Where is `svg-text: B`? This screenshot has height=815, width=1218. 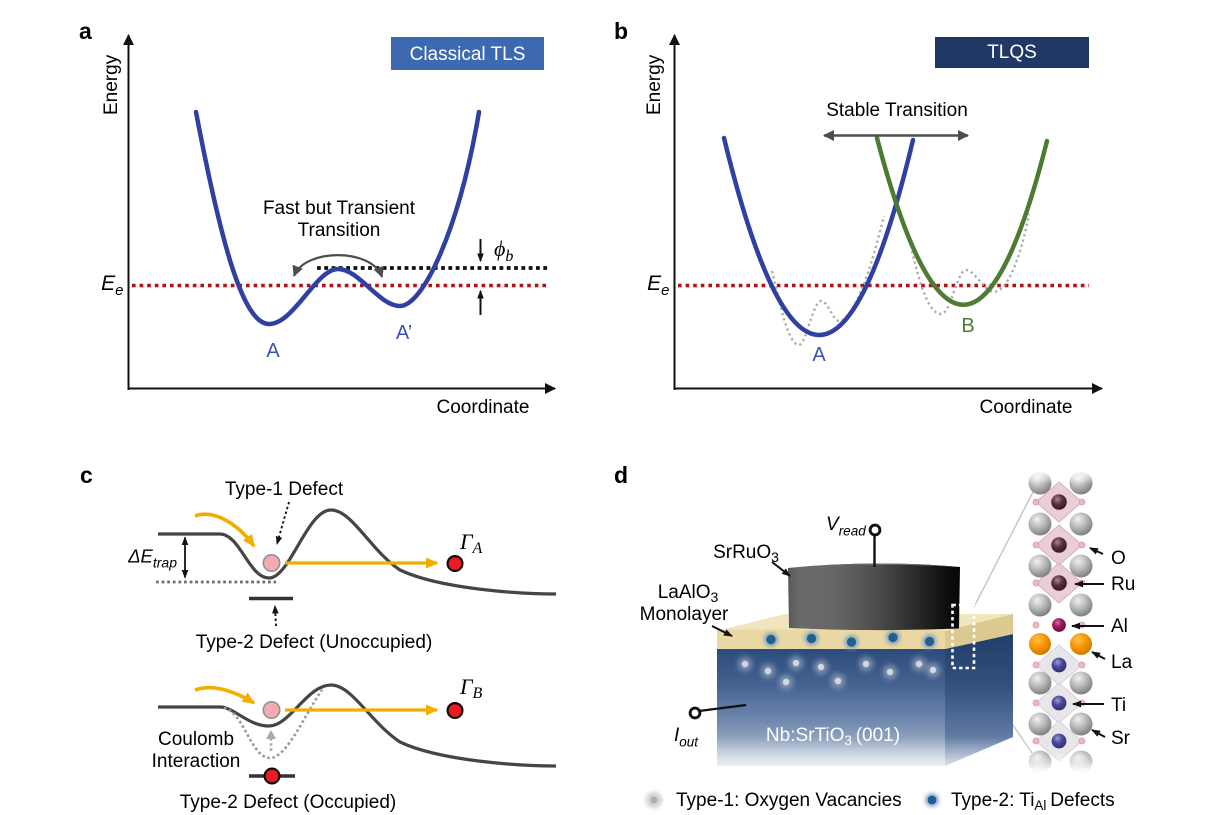
svg-text: B is located at coordinates (967, 326).